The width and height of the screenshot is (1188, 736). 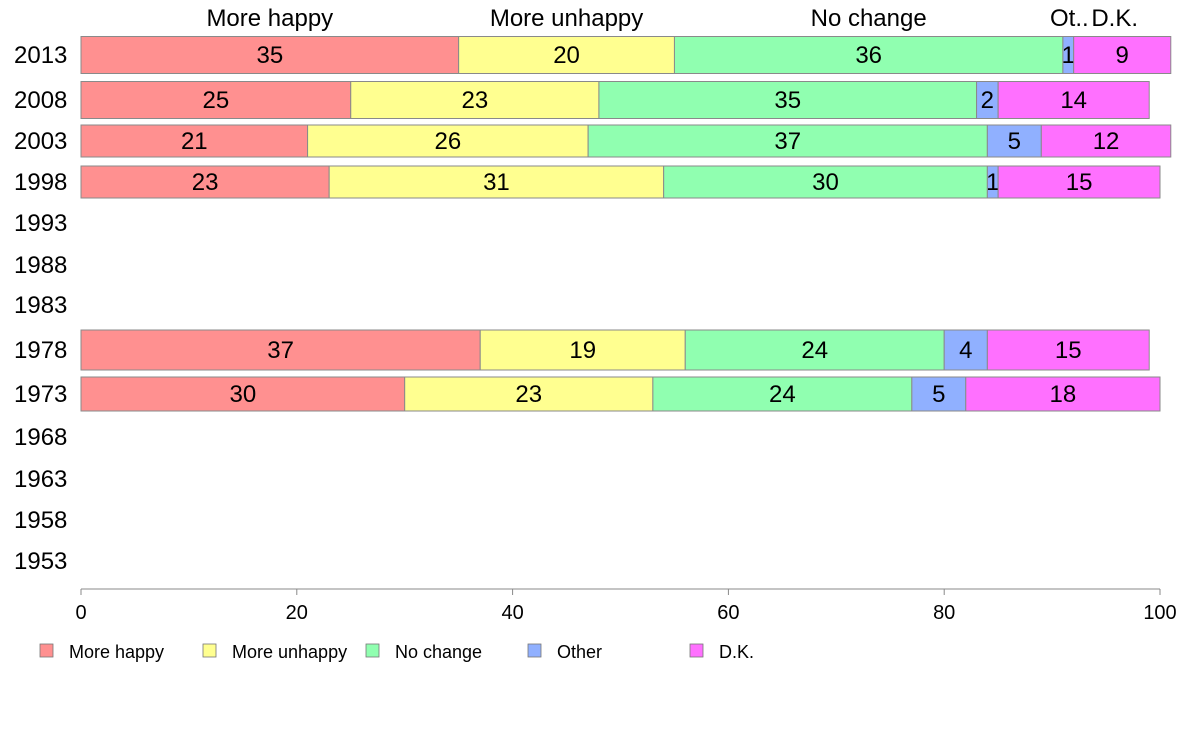 I want to click on top-label-more-happy: More happy, so click(x=269, y=18).